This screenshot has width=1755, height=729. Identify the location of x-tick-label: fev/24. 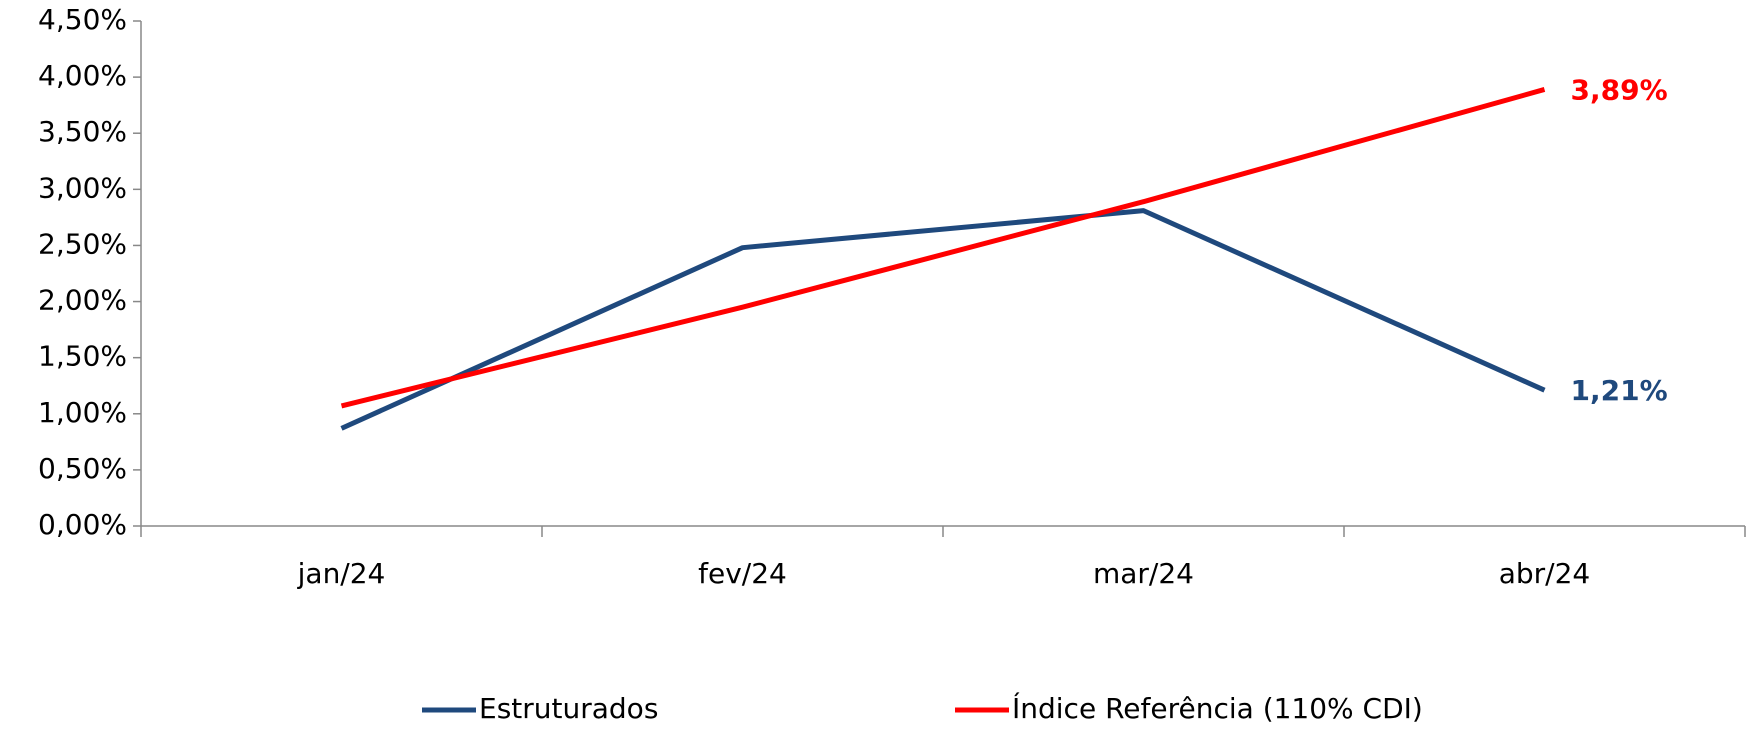
(742, 573).